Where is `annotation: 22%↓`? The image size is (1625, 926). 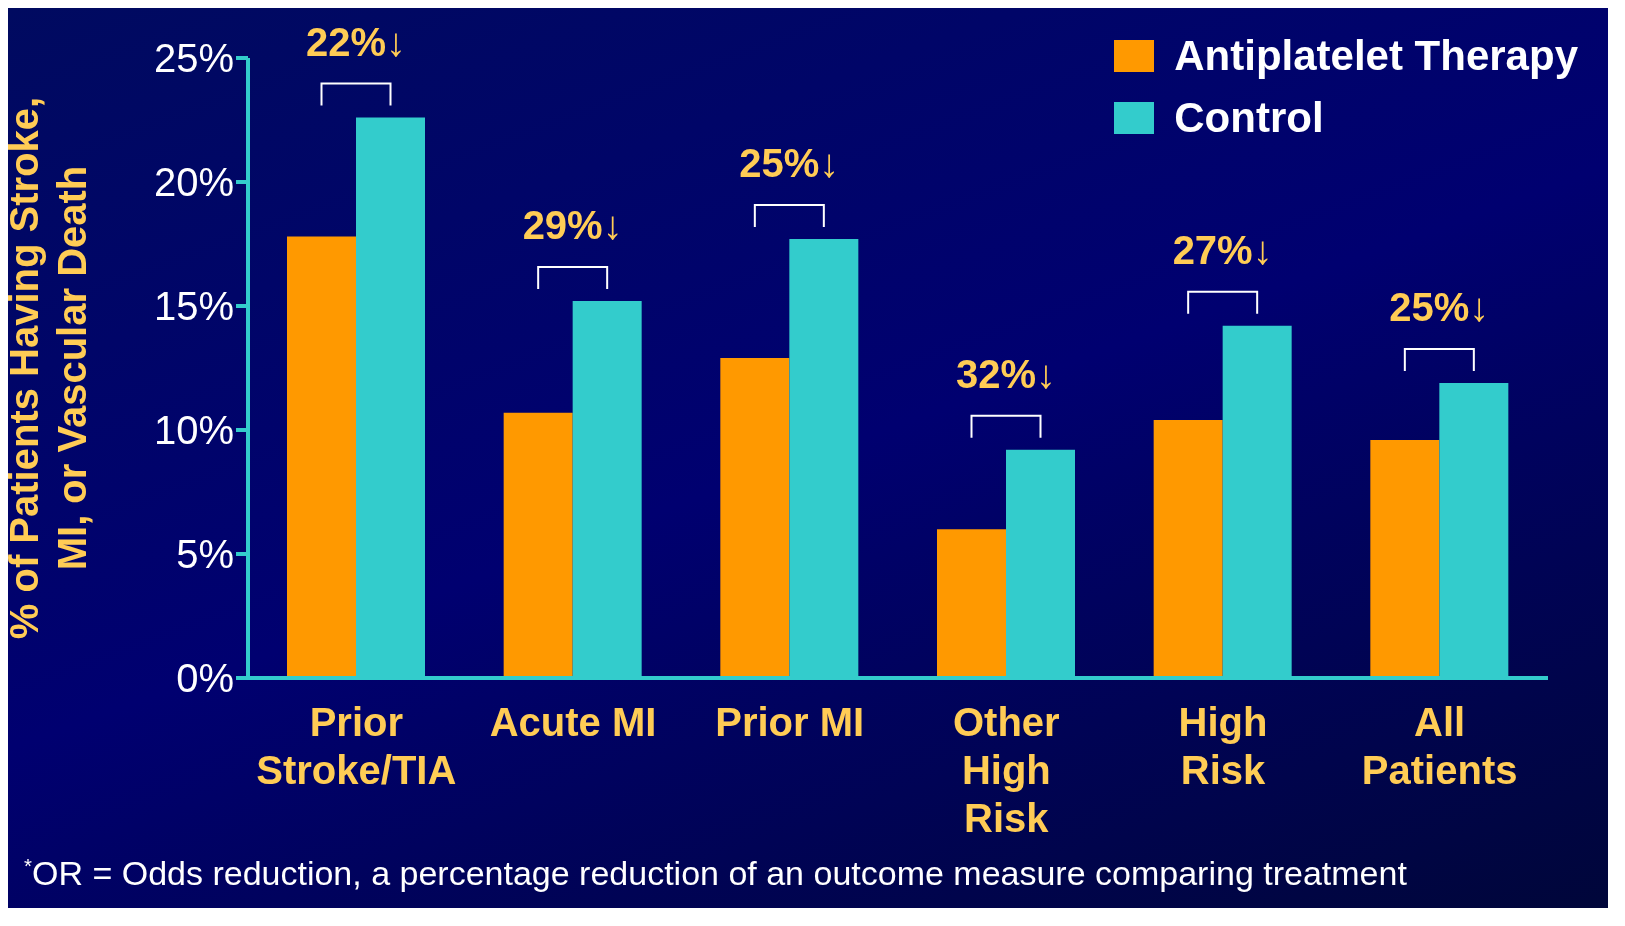 annotation: 22%↓ is located at coordinates (356, 41).